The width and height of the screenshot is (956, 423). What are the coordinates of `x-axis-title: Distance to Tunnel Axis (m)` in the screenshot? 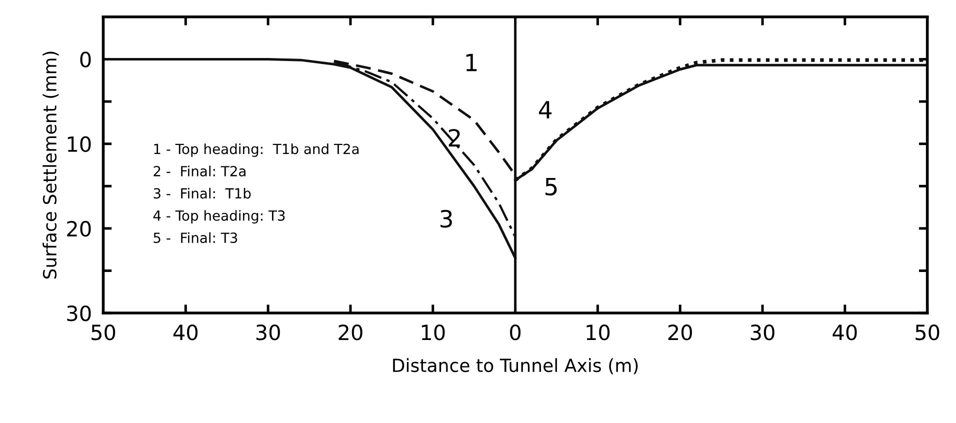 It's located at (515, 366).